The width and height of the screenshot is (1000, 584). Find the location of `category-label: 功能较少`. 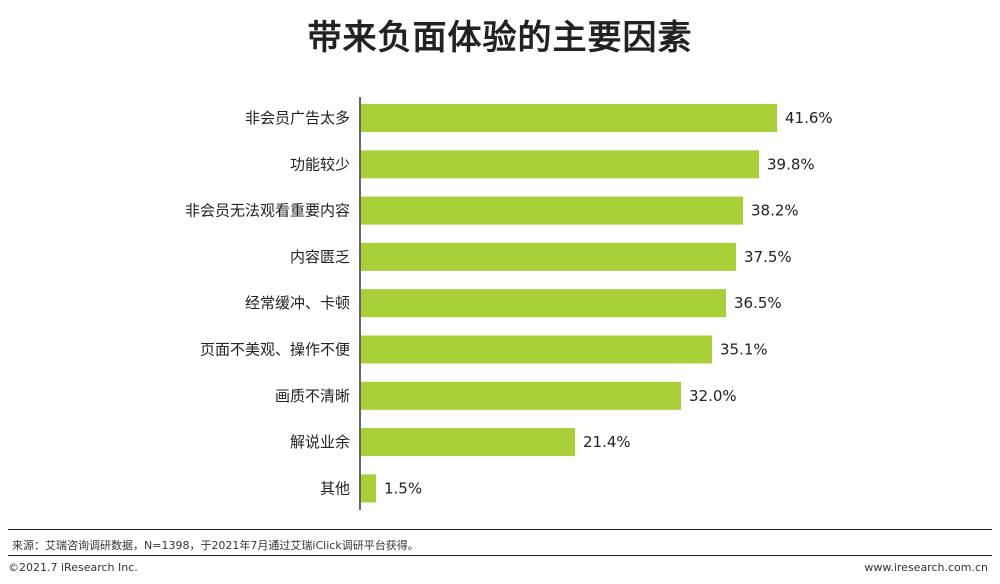

category-label: 功能较少 is located at coordinates (320, 164).